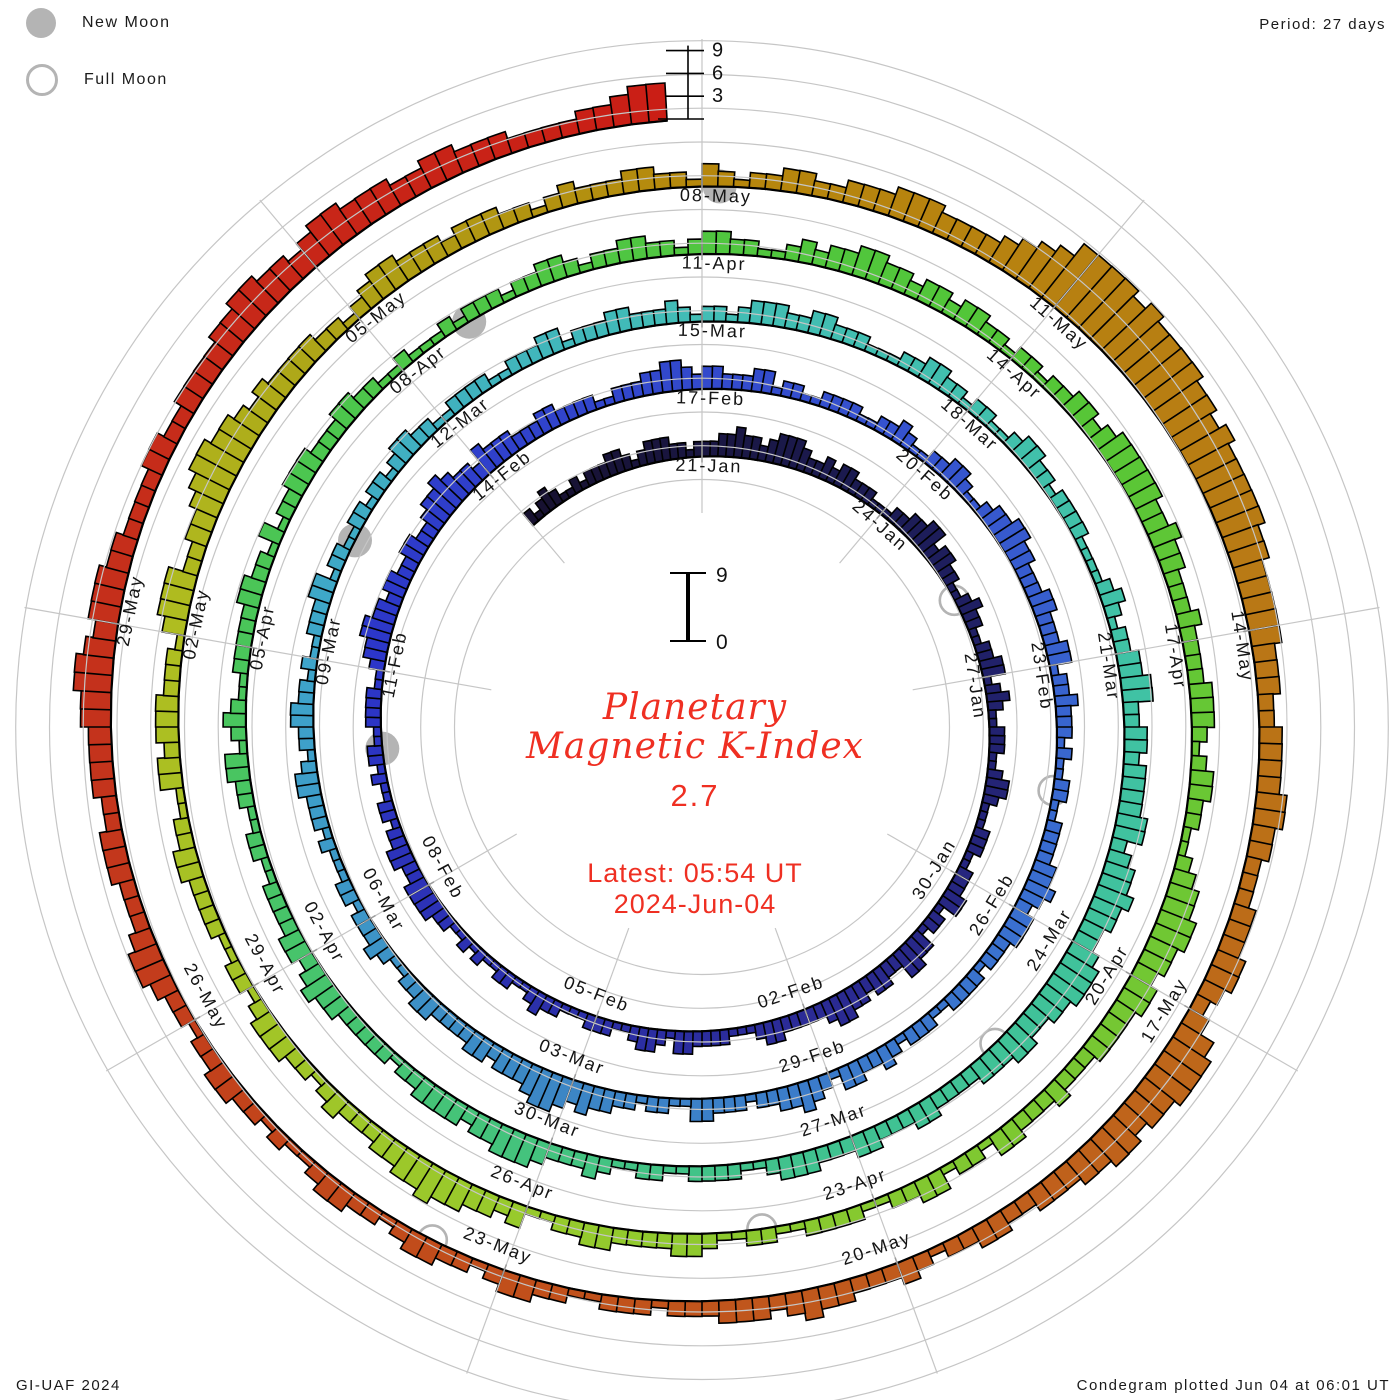 The image size is (1400, 1400). What do you see at coordinates (713, 331) in the screenshot?
I see `date-label: 15-Mar` at bounding box center [713, 331].